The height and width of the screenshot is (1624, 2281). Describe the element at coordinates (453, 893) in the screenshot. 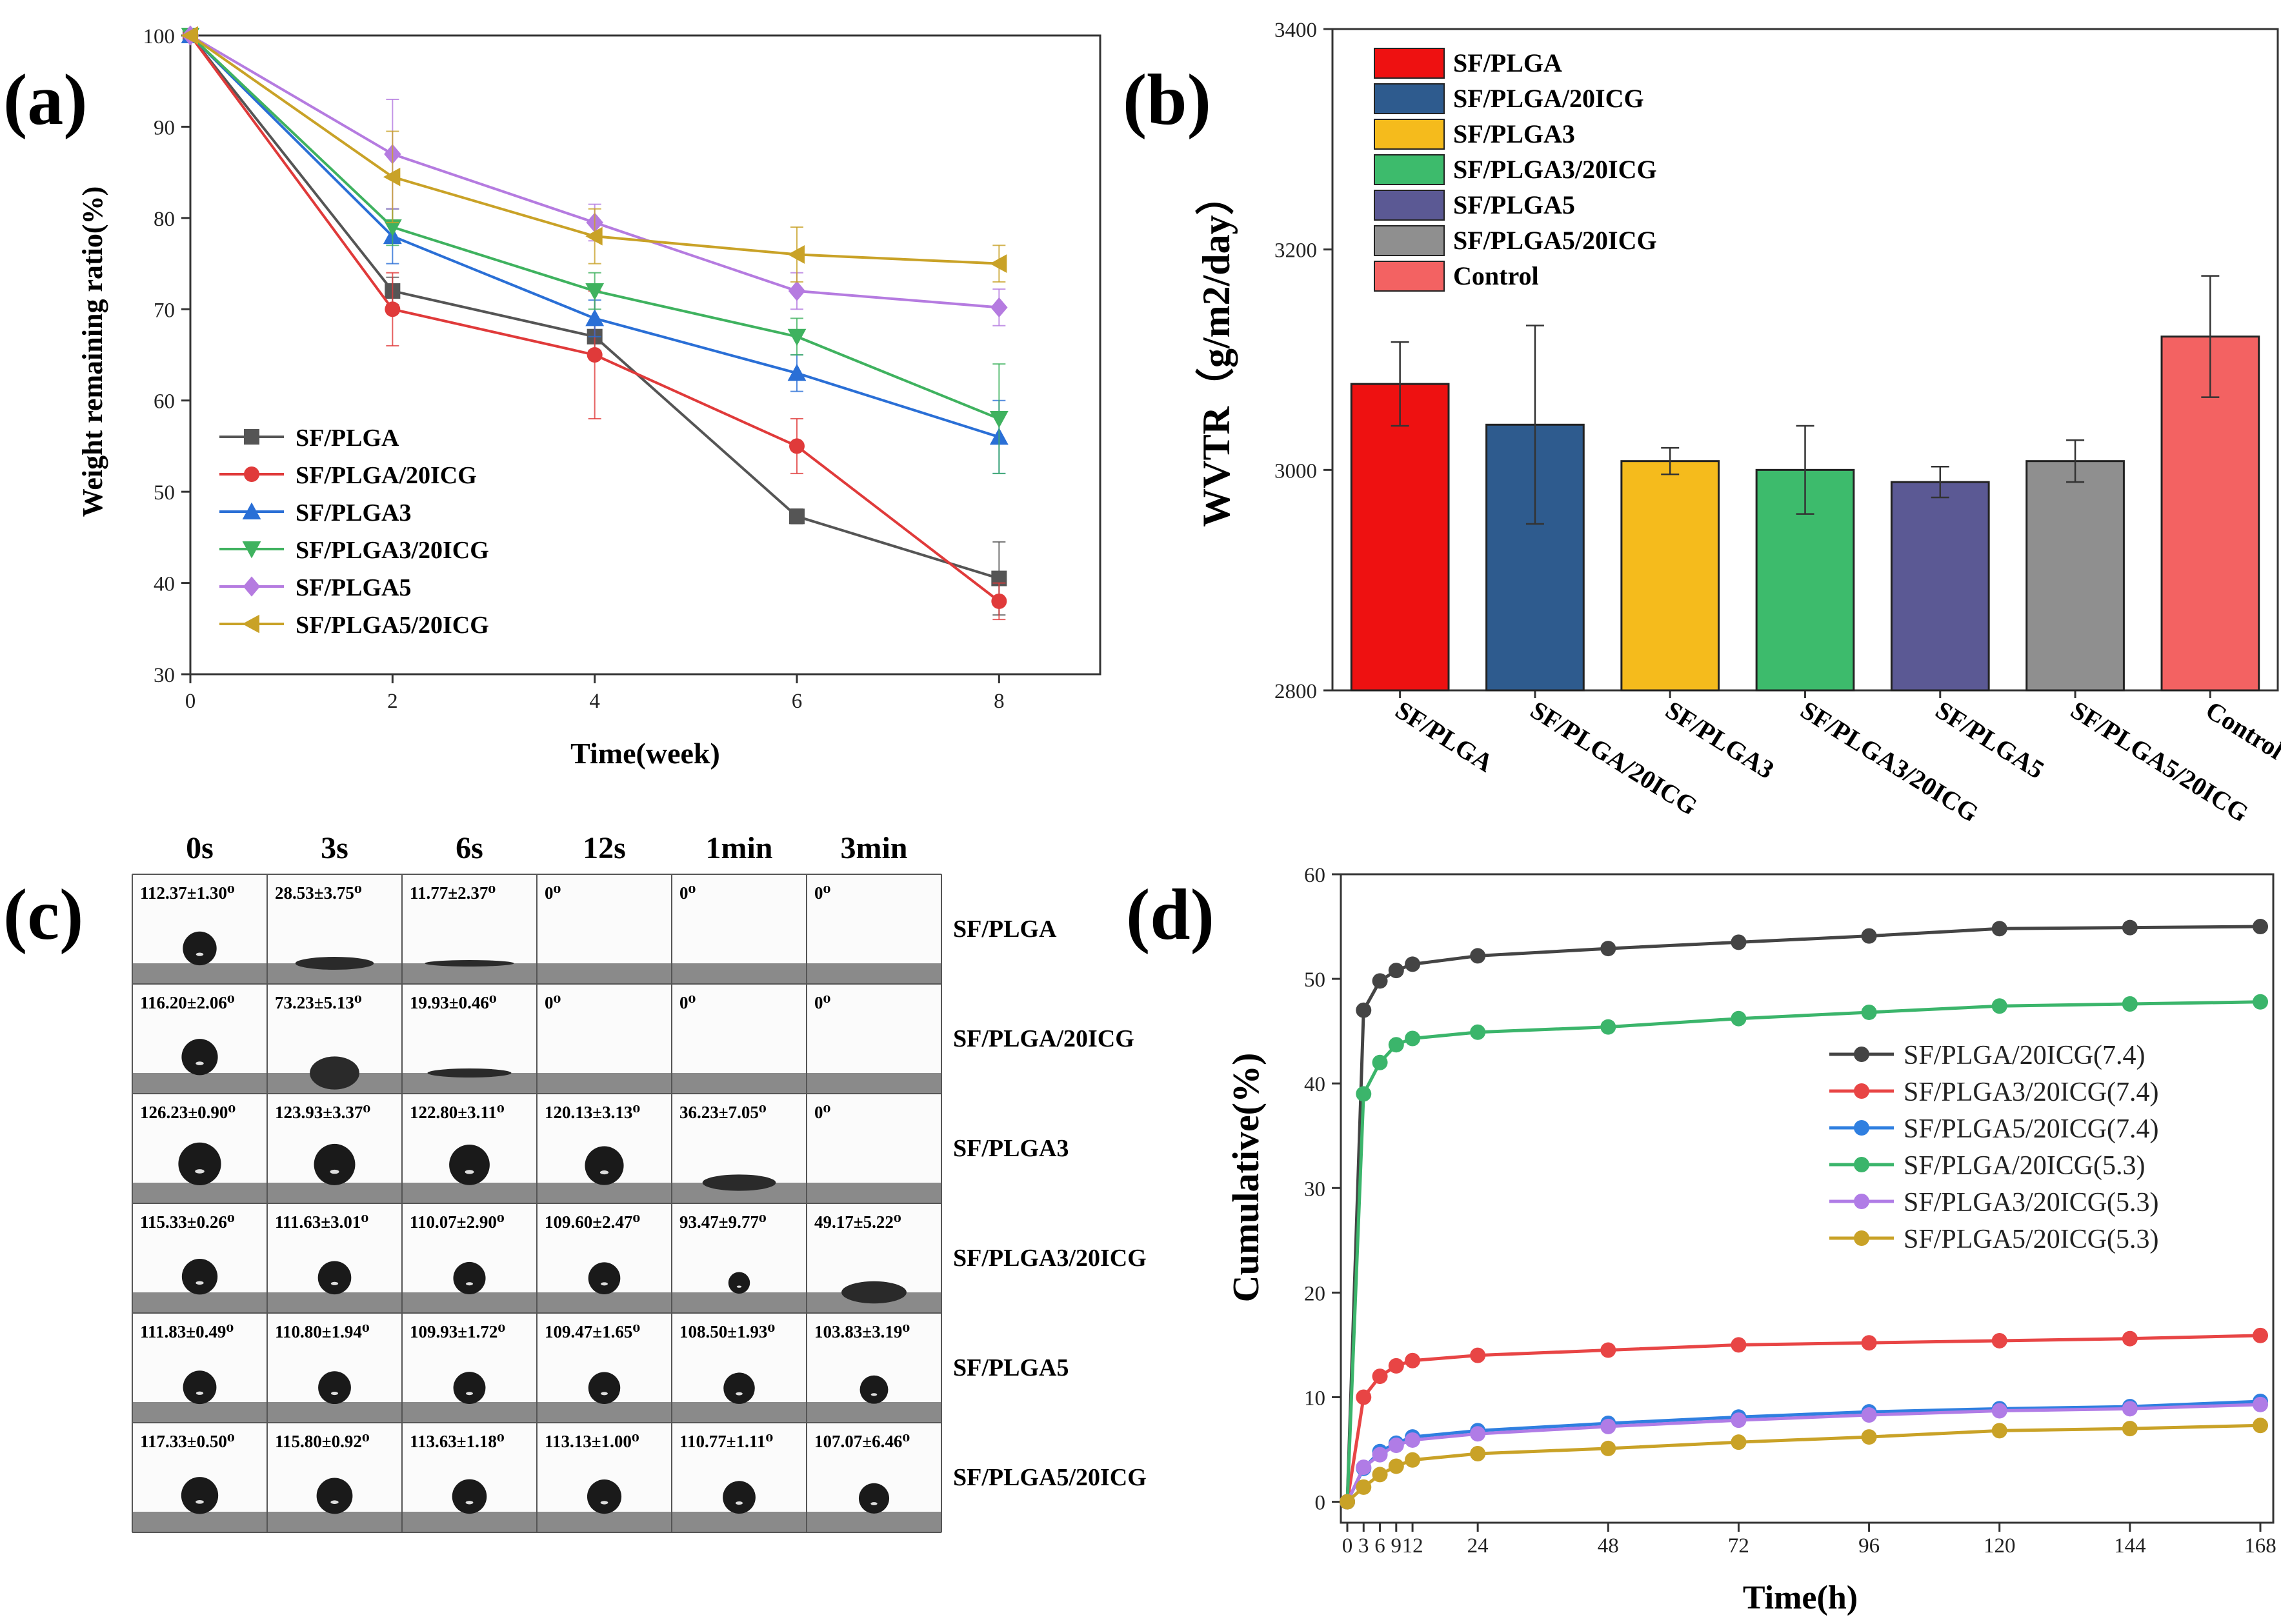

I see `c-angle-label-sf-plga: 11.77±2.37⁰` at that location.